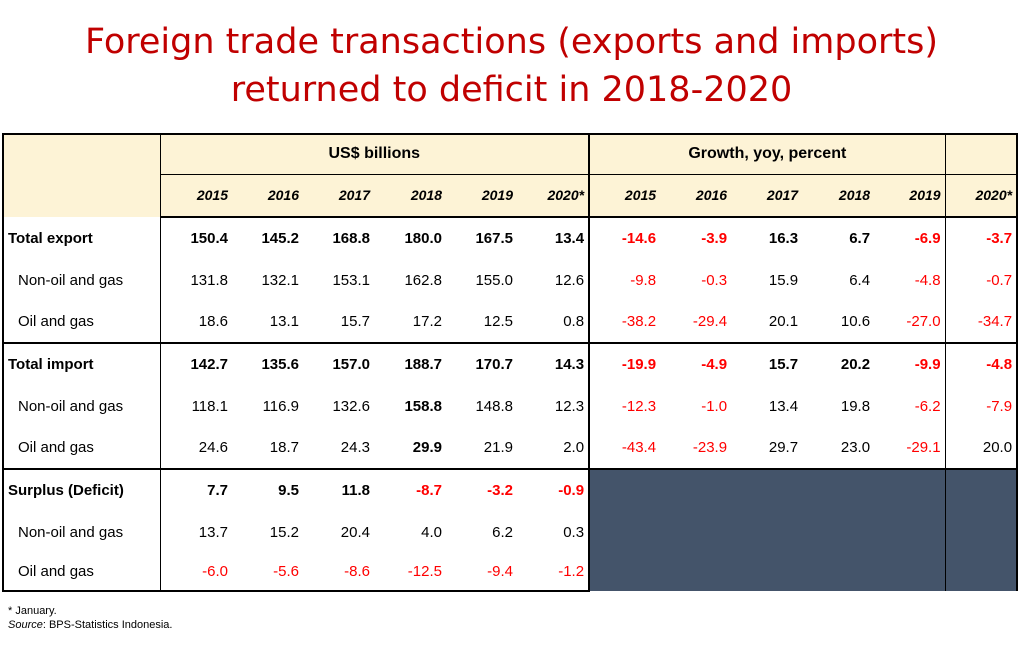  Describe the element at coordinates (280, 238) in the screenshot. I see `value-cell: 145.2` at that location.